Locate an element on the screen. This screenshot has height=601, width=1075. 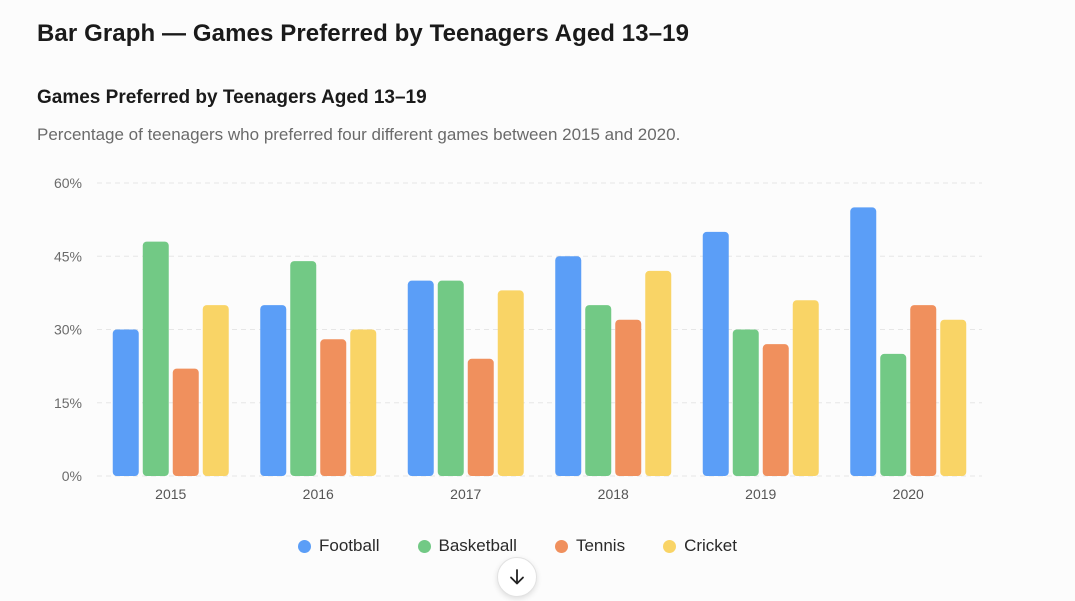
bar-football-2016 is located at coordinates (273, 390).